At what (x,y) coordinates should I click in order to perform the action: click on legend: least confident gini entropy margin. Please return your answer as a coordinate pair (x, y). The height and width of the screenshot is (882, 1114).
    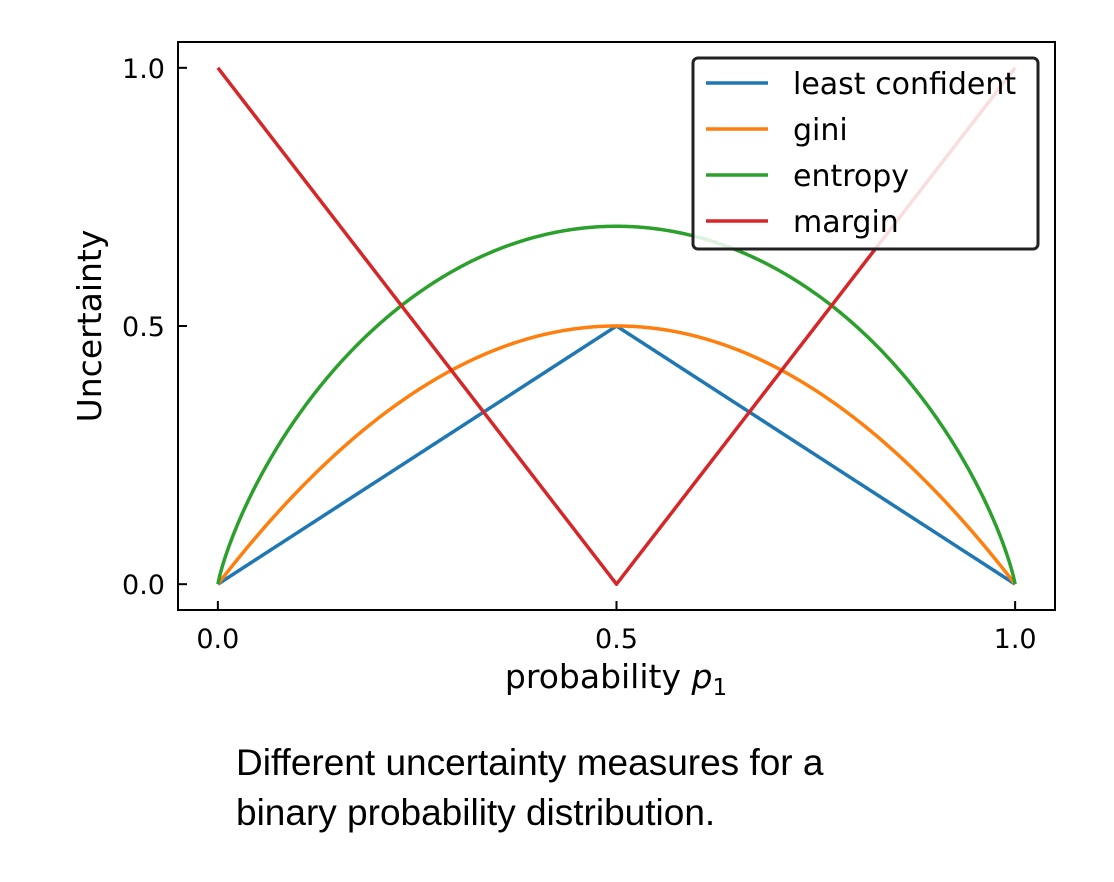
    Looking at the image, I should click on (865, 153).